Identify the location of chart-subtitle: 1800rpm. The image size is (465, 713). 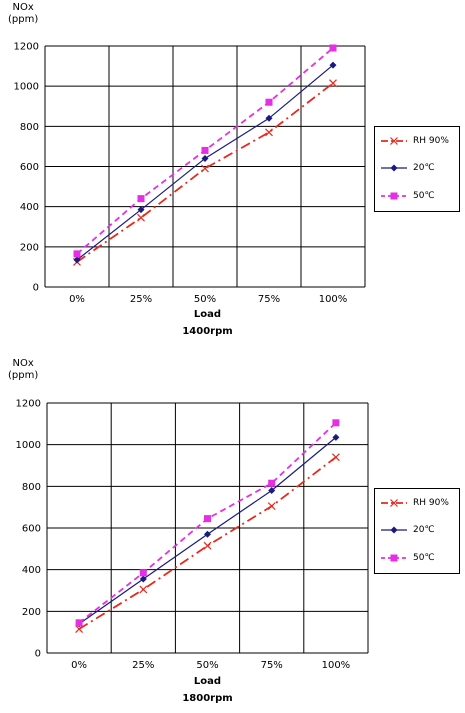
(207, 698).